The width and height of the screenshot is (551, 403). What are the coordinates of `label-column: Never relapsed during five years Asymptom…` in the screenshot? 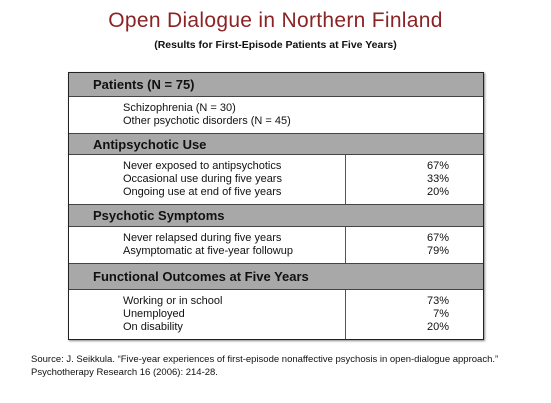 It's located at (207, 245).